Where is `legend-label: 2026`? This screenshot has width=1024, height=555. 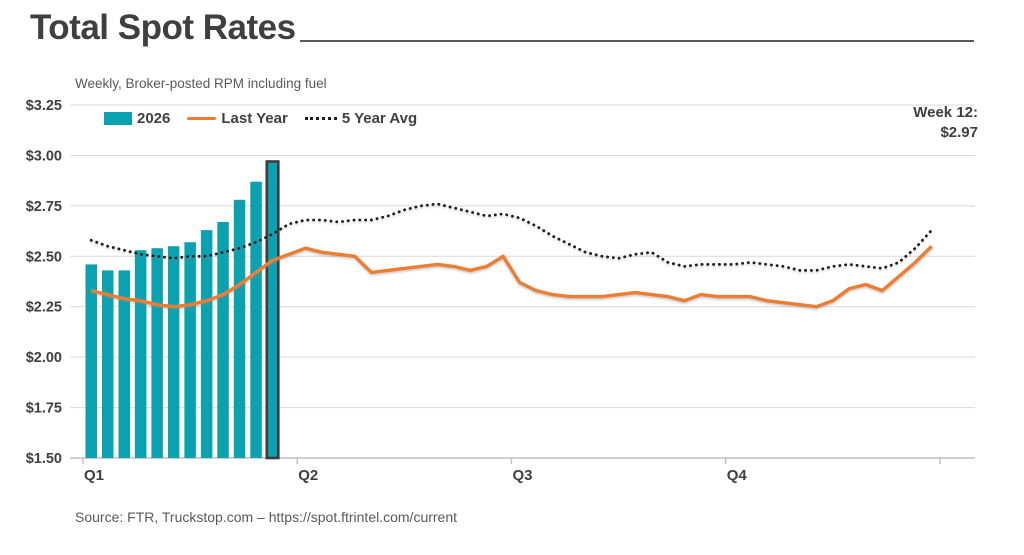
legend-label: 2026 is located at coordinates (154, 118).